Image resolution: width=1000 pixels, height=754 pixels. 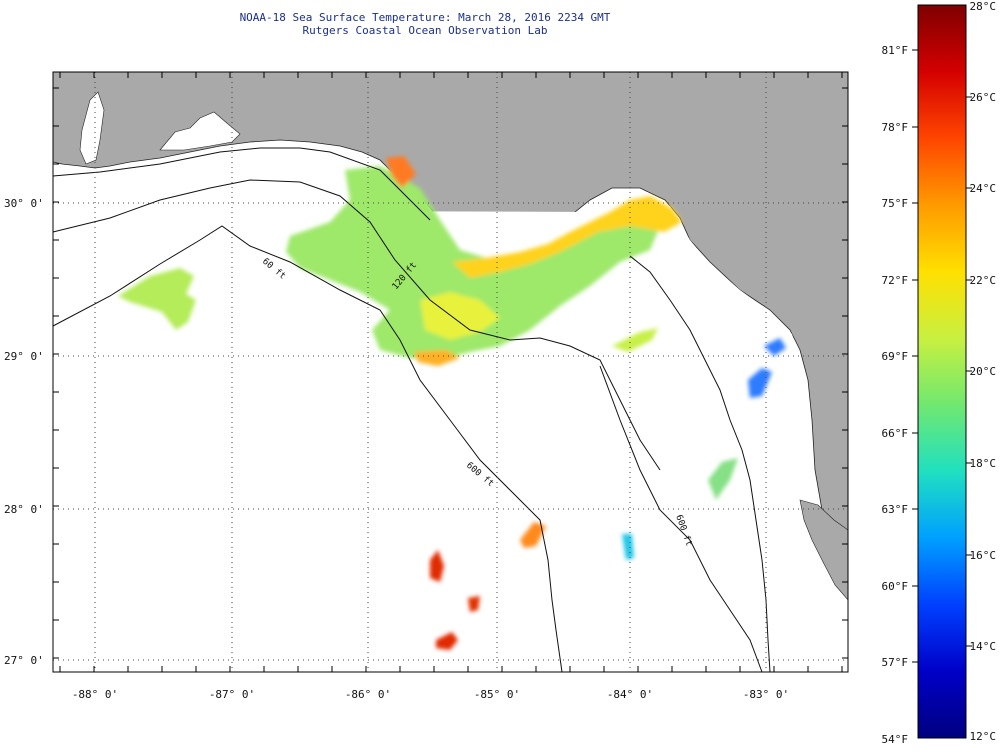 I want to click on colorbar-ticks, so click(x=942, y=356).